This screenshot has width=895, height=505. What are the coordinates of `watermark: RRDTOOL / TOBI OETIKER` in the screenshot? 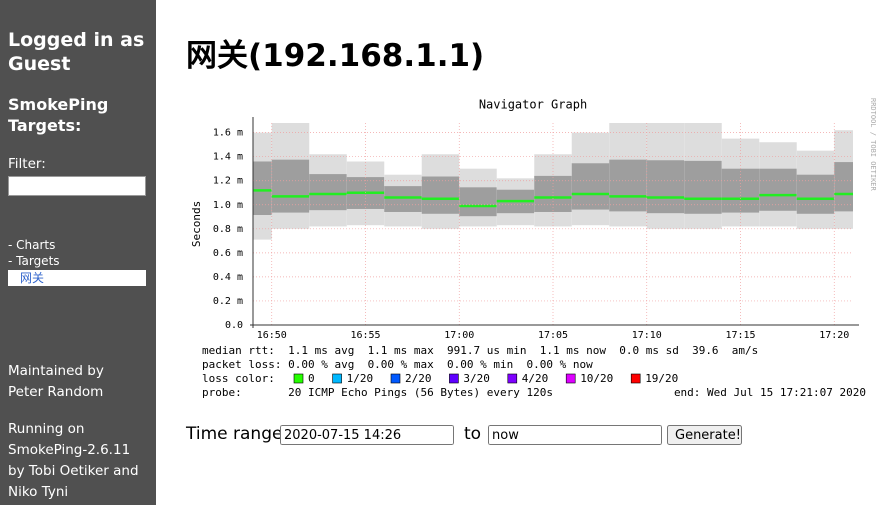 It's located at (873, 145).